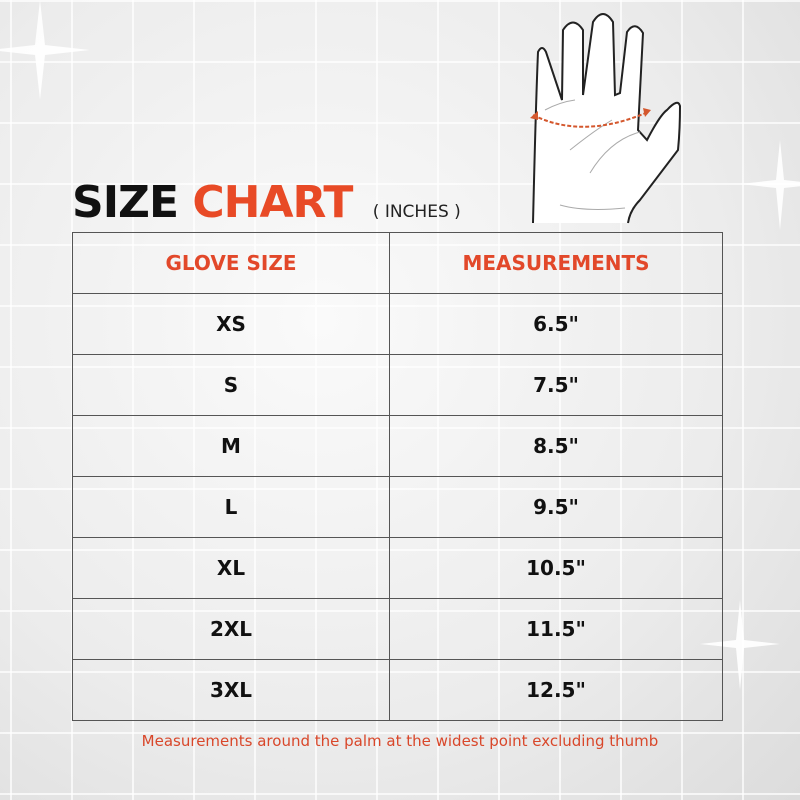 The height and width of the screenshot is (800, 800). What do you see at coordinates (231, 446) in the screenshot?
I see `size-cell: M` at bounding box center [231, 446].